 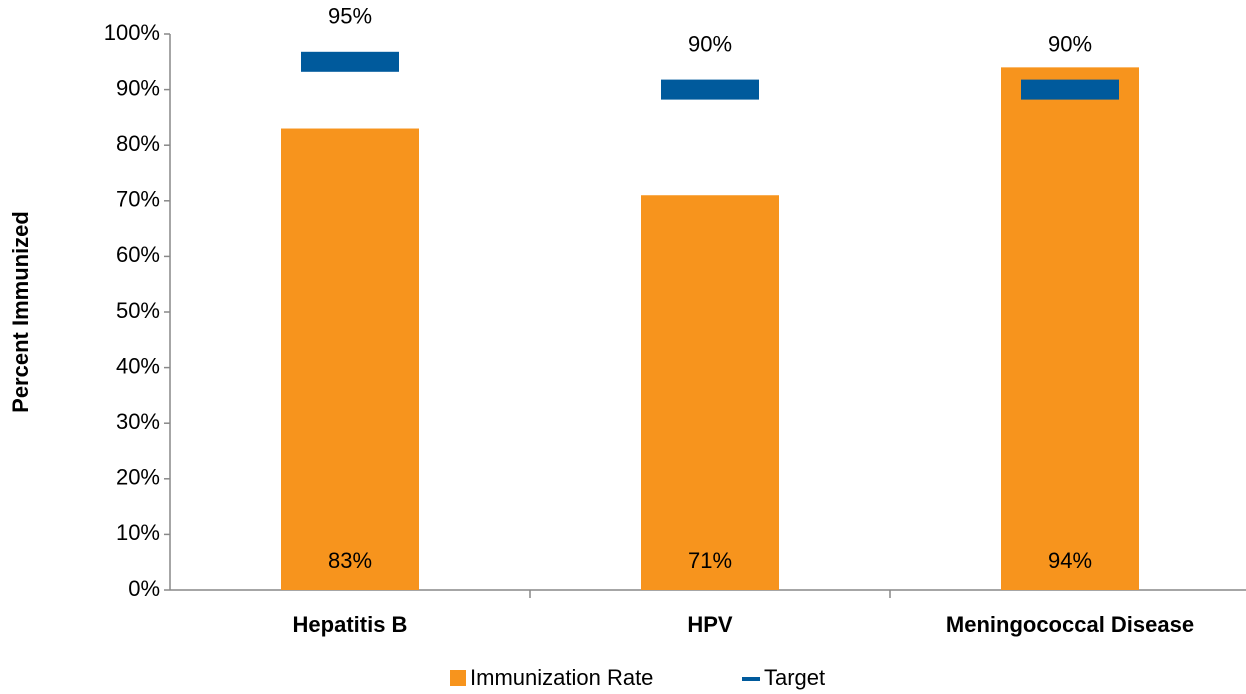 I want to click on y-tick-label: 70%, so click(x=138, y=199).